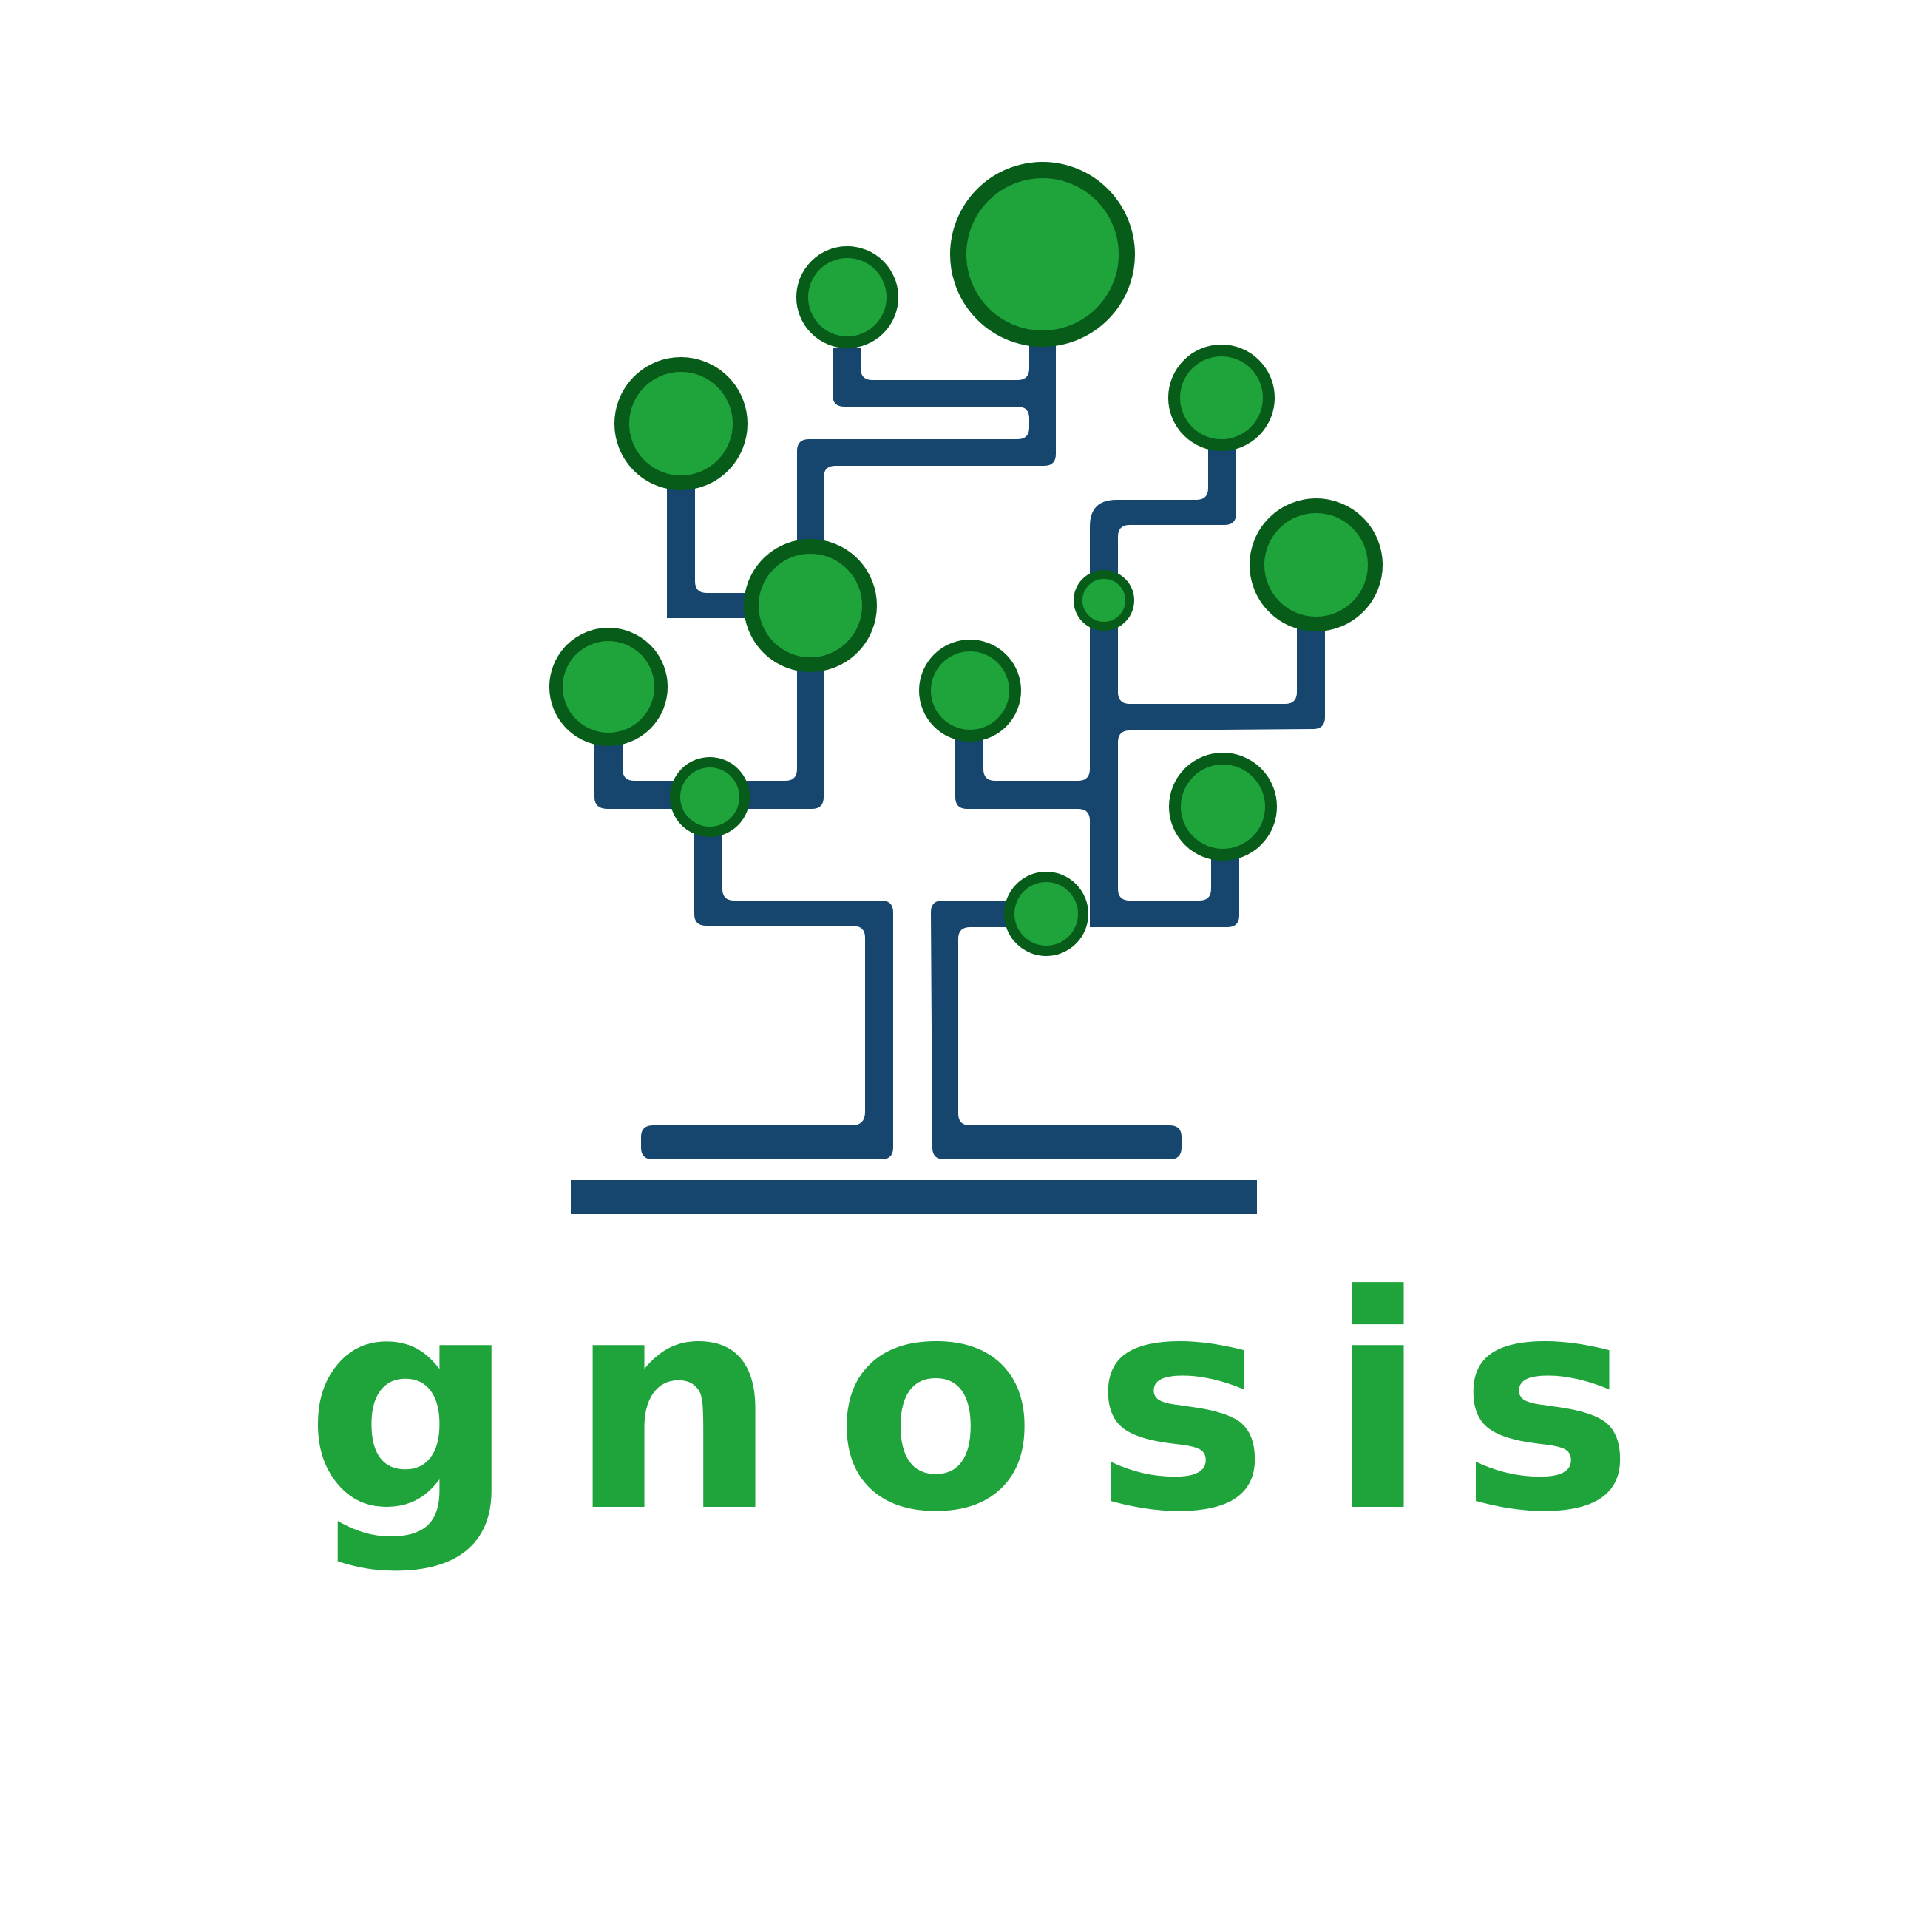 This screenshot has height=1929, width=1932. What do you see at coordinates (1223, 807) in the screenshot?
I see `leaf-lower-right` at bounding box center [1223, 807].